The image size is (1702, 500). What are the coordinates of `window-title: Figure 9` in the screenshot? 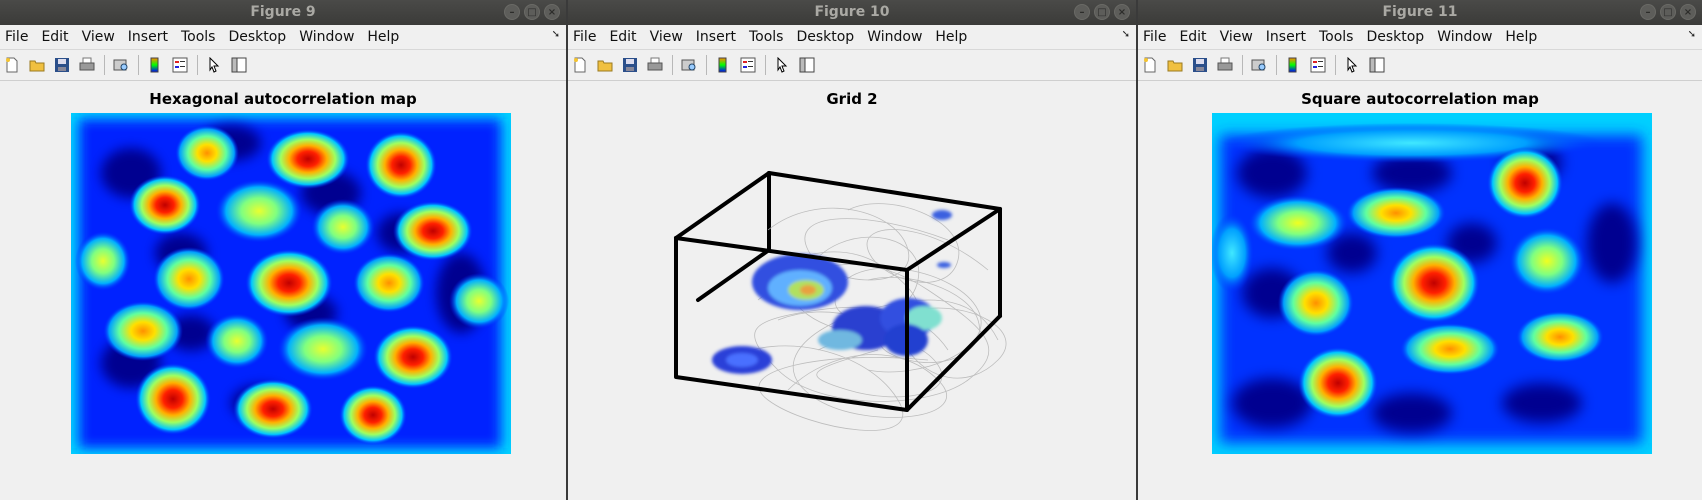 It's located at (283, 12).